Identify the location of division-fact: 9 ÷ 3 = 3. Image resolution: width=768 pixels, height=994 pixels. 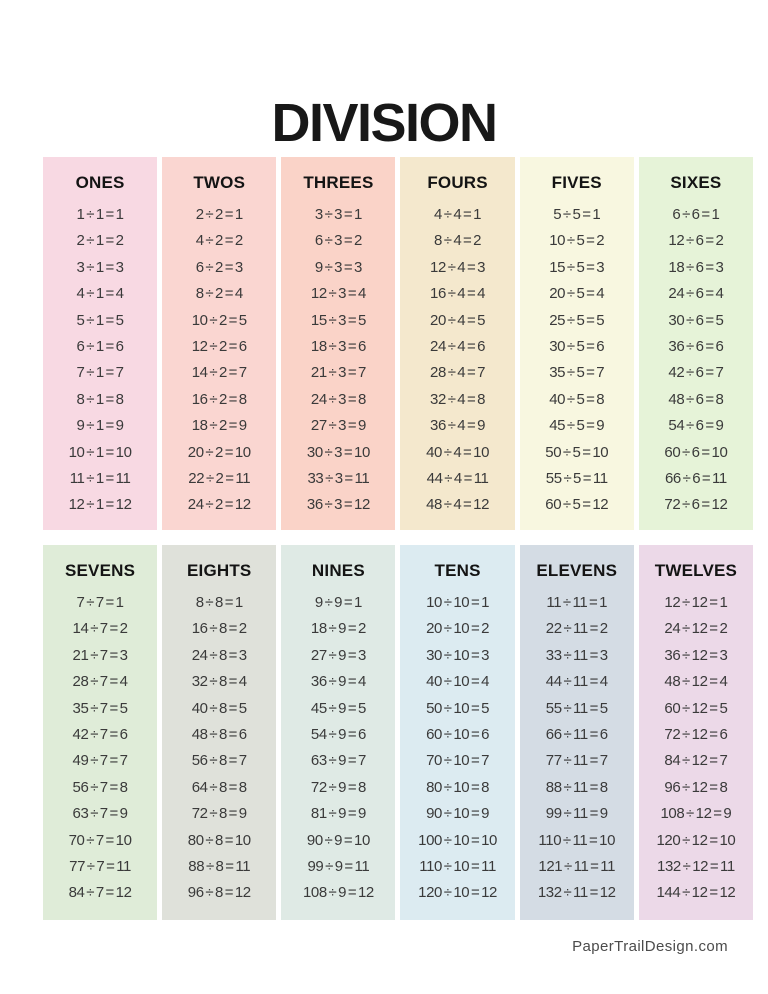
(338, 267).